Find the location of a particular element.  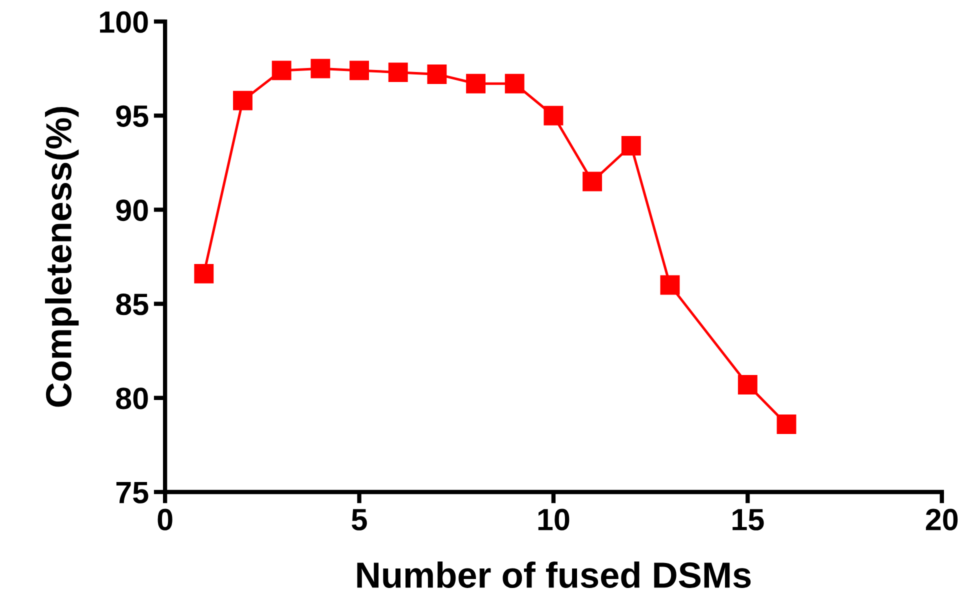

x-tick-label: 0 is located at coordinates (165, 519).